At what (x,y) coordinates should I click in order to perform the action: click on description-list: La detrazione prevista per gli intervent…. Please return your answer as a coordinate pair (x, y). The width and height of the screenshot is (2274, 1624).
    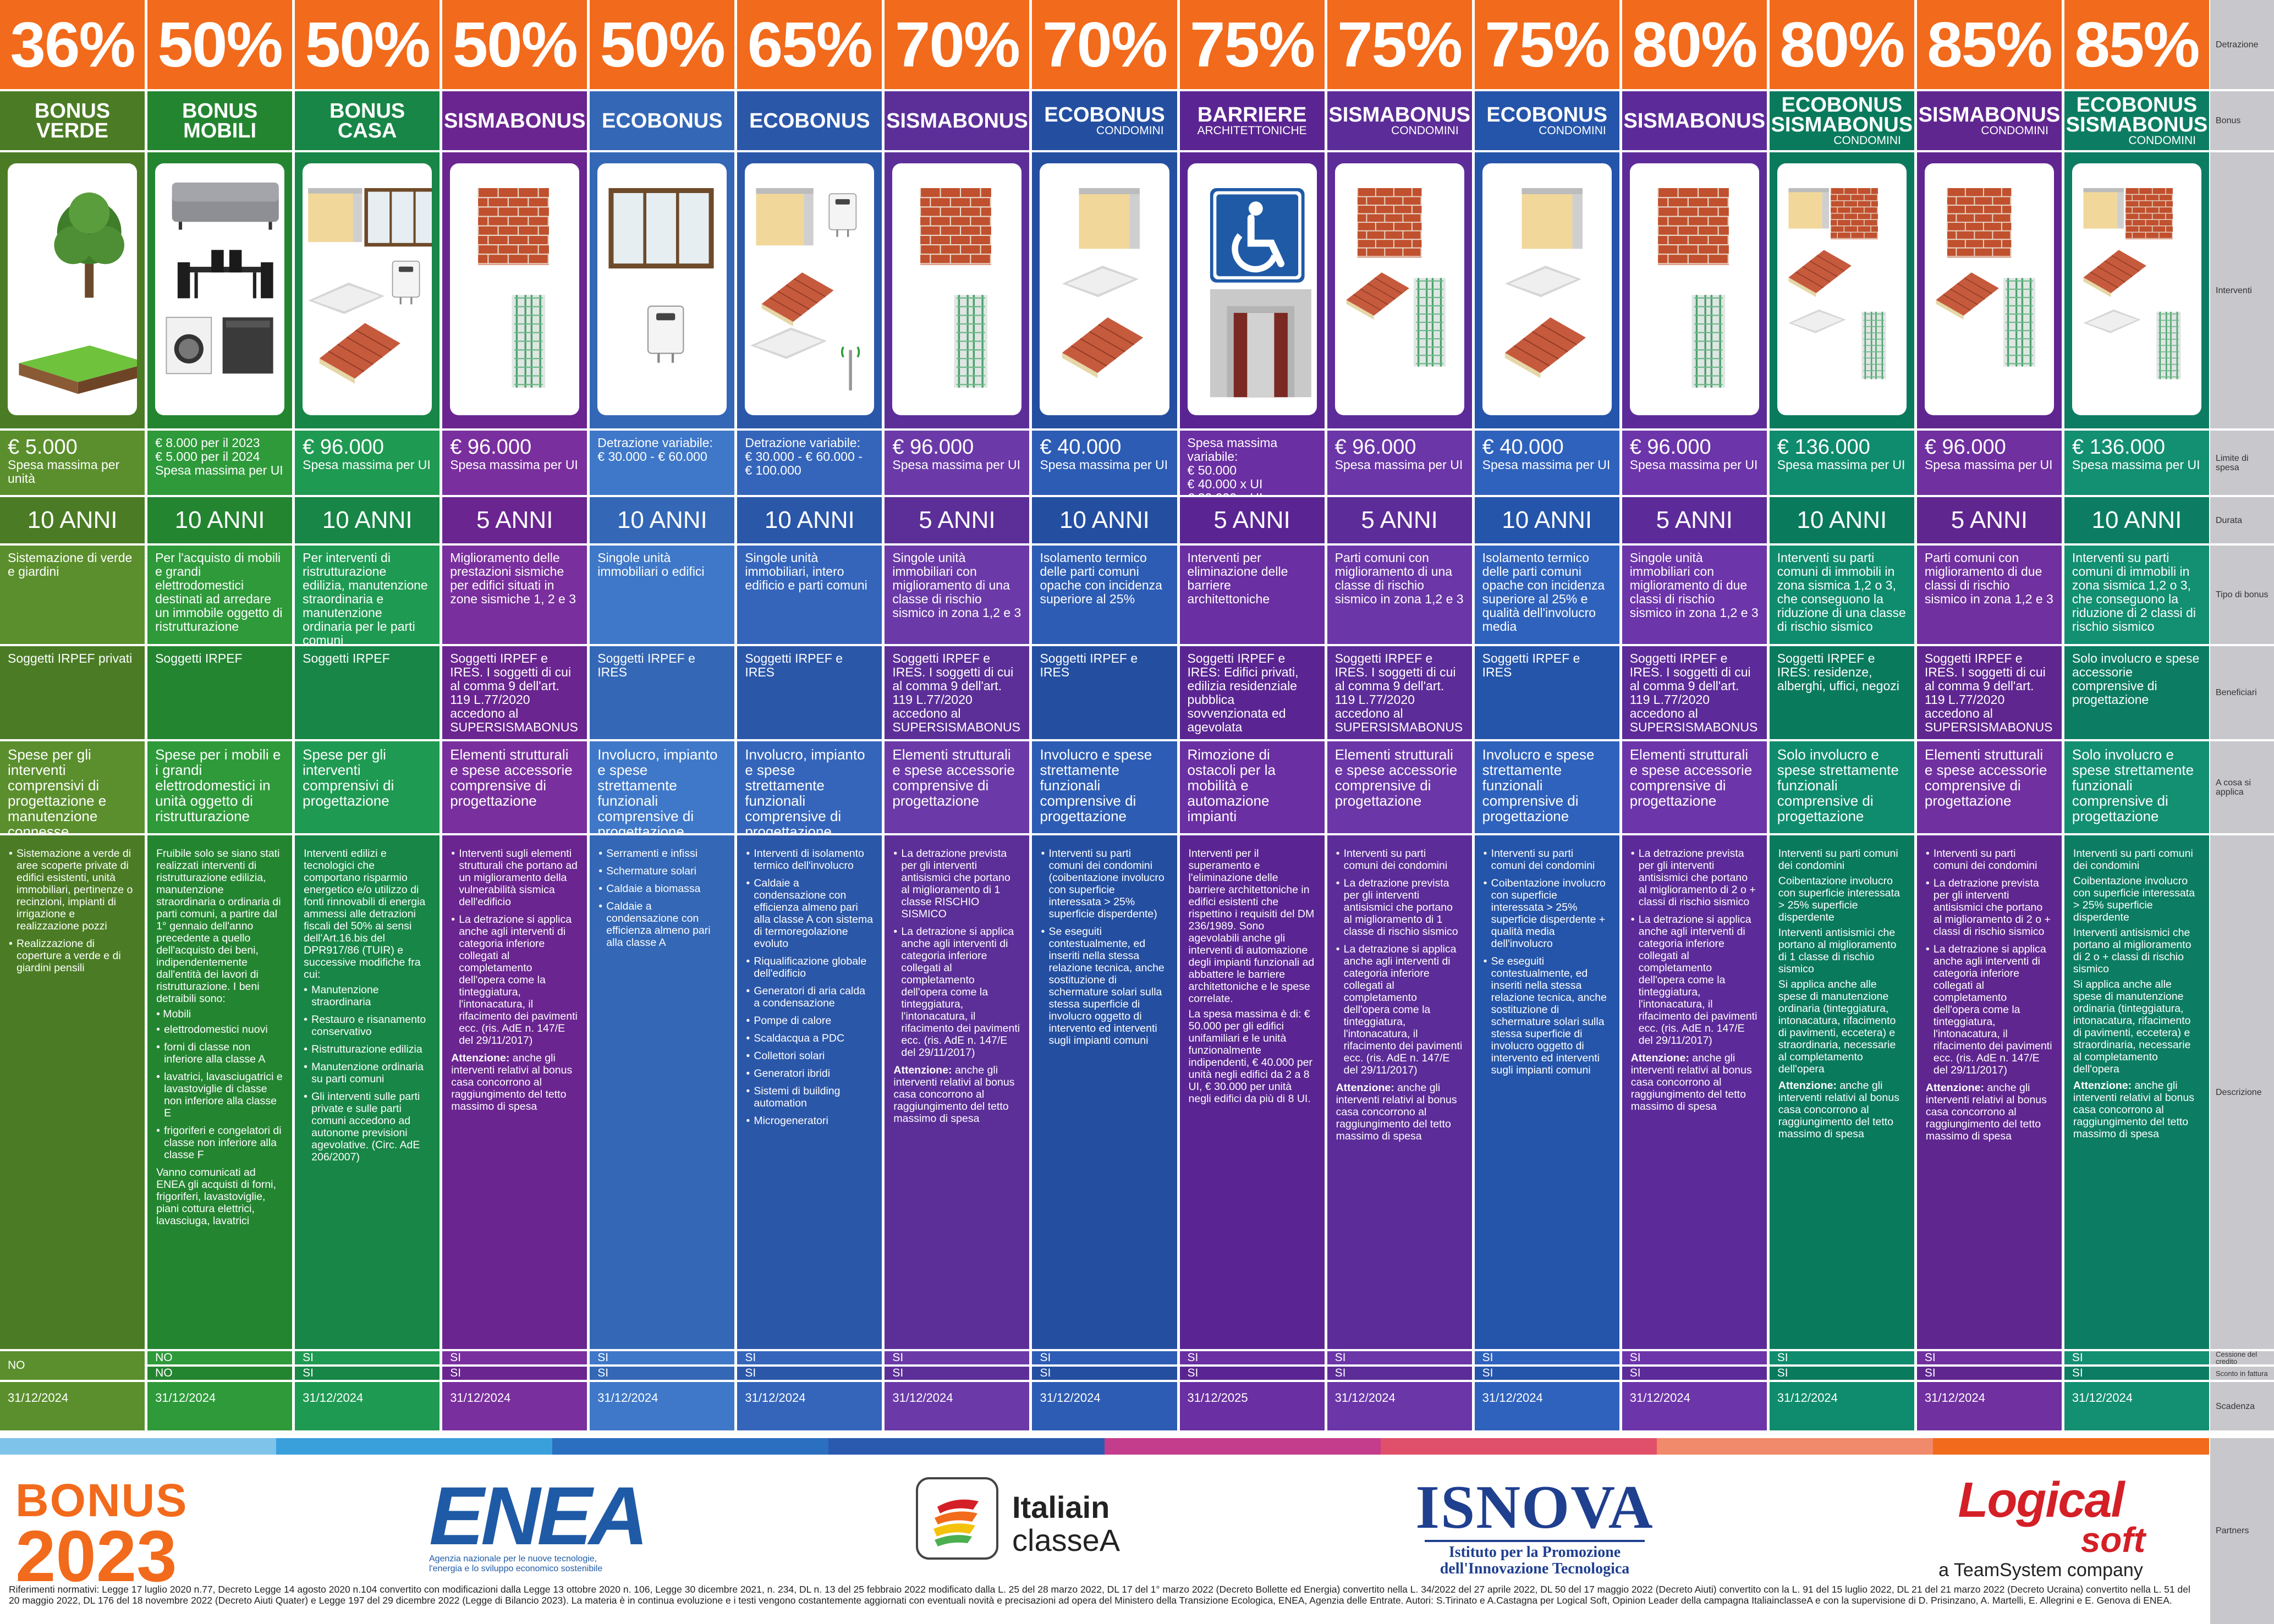
    Looking at the image, I should click on (956, 953).